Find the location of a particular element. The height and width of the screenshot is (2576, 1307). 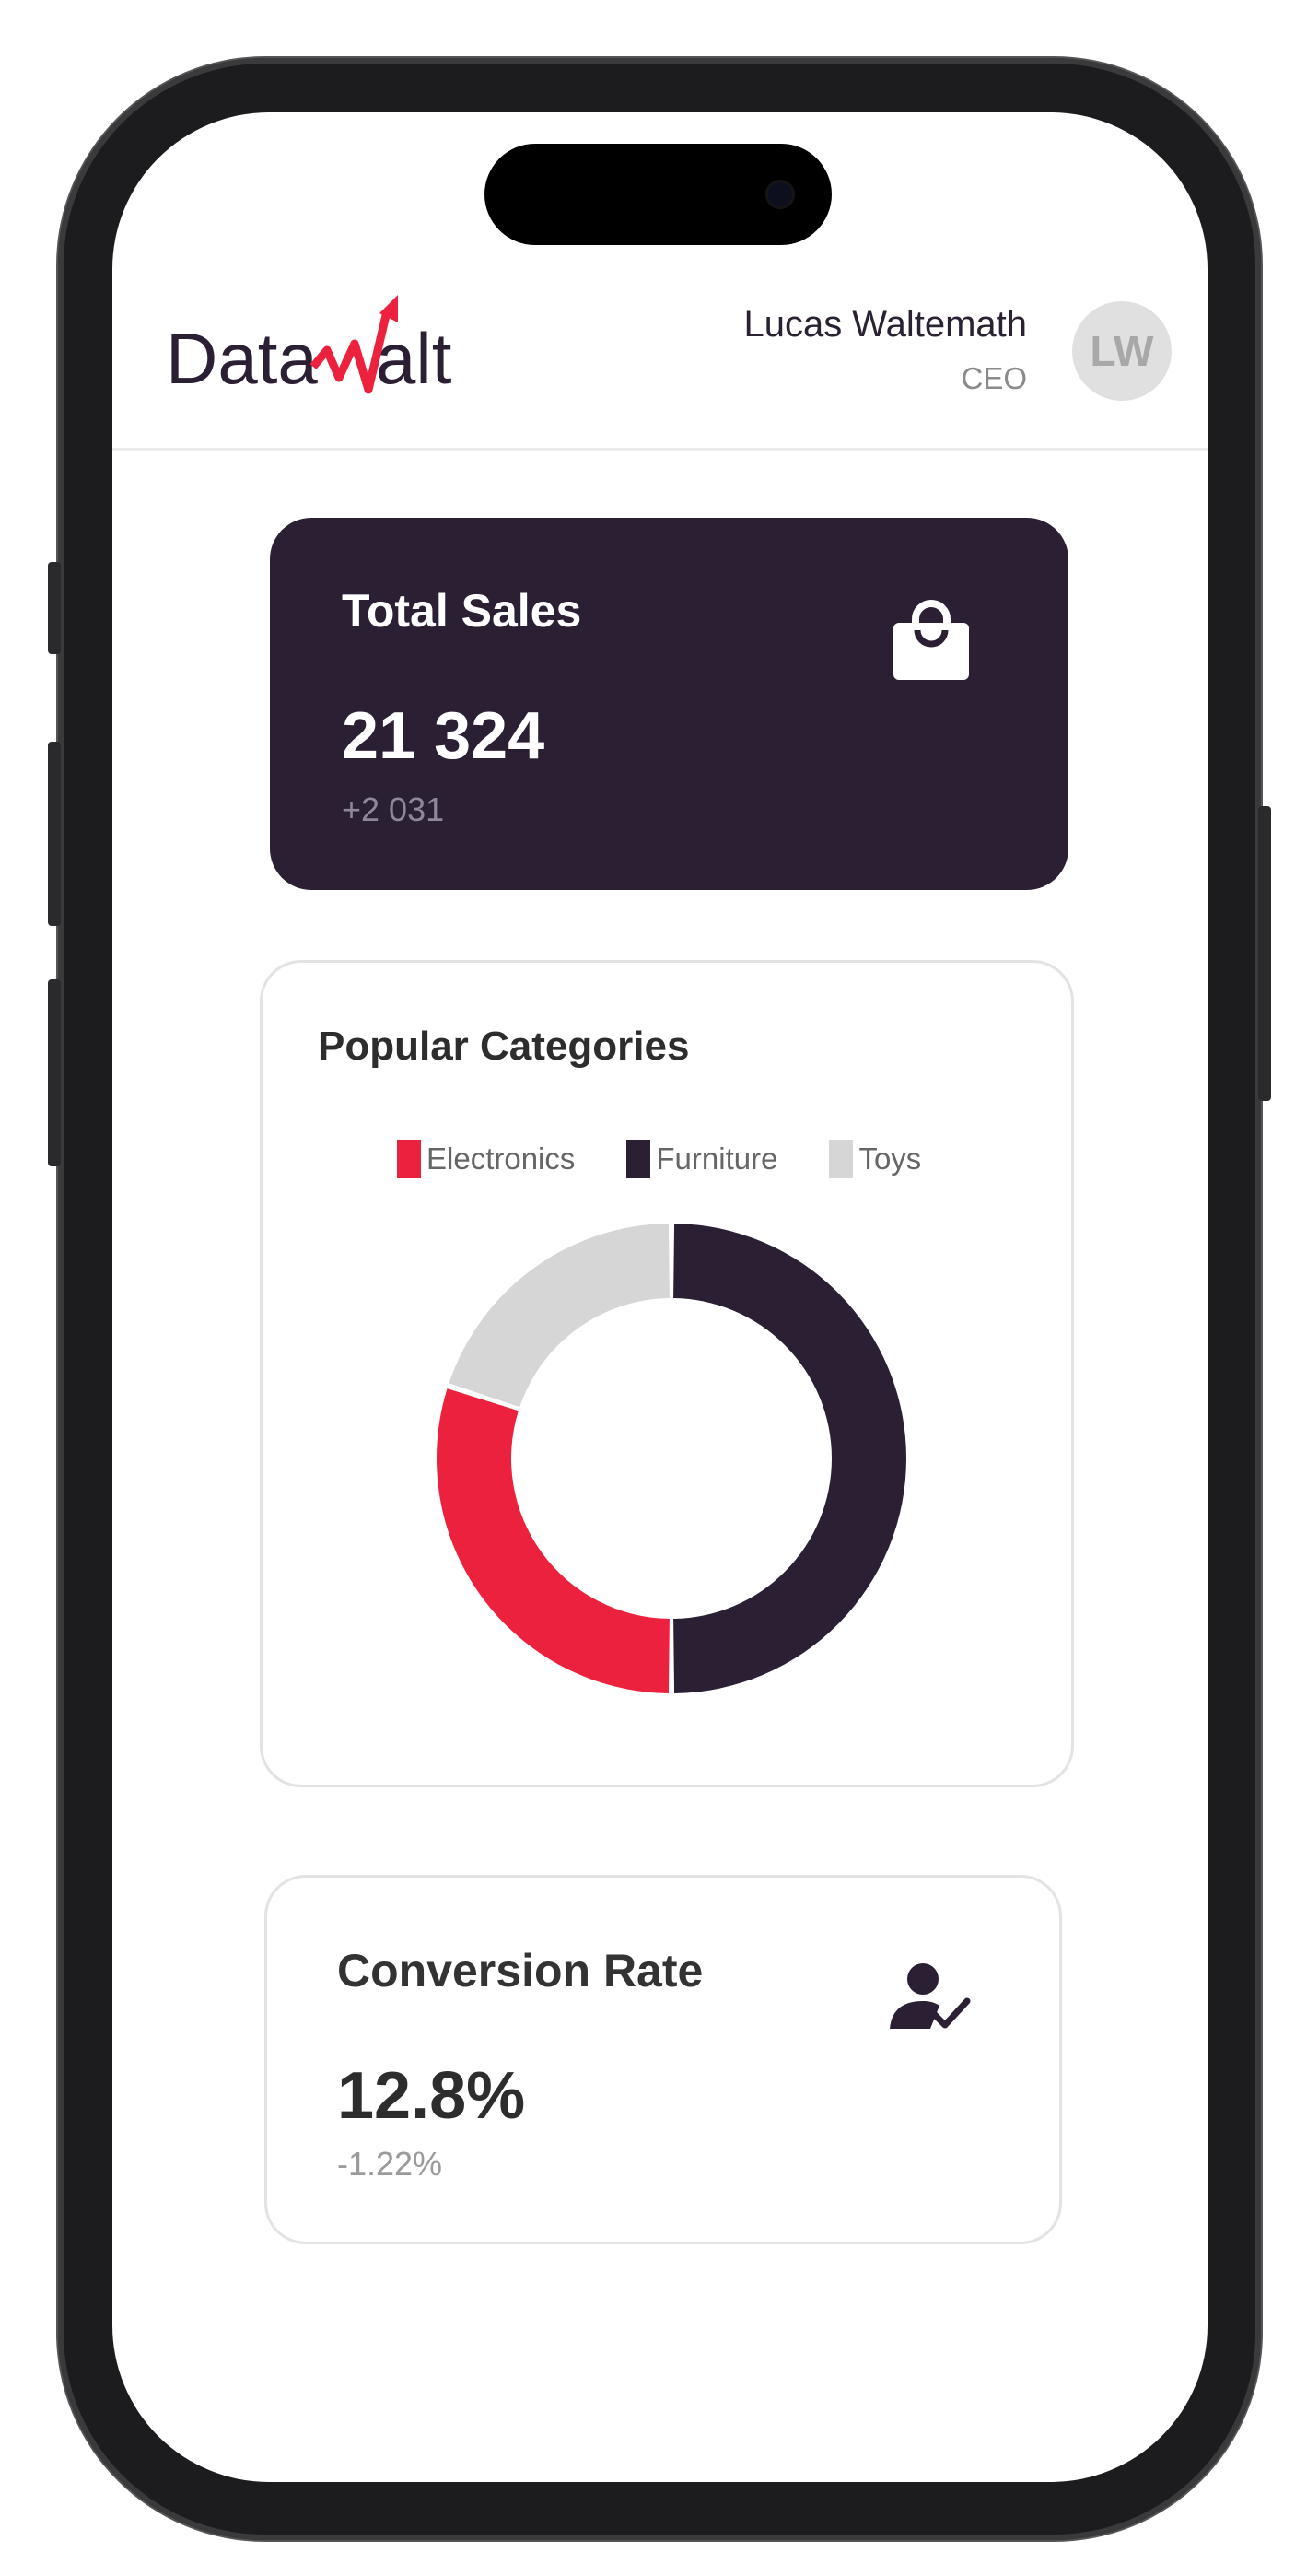

total-sales-title: Total Sales is located at coordinates (462, 611).